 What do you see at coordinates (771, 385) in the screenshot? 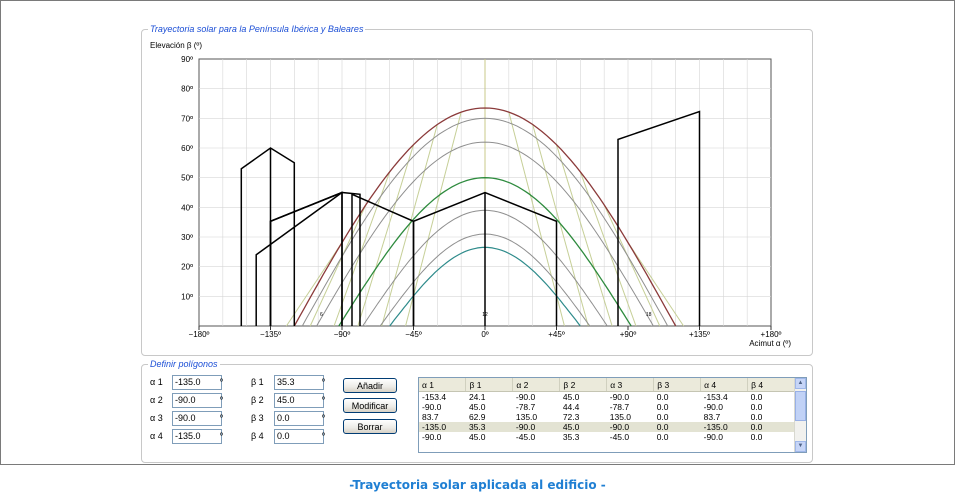
I see `column-header: β 4` at bounding box center [771, 385].